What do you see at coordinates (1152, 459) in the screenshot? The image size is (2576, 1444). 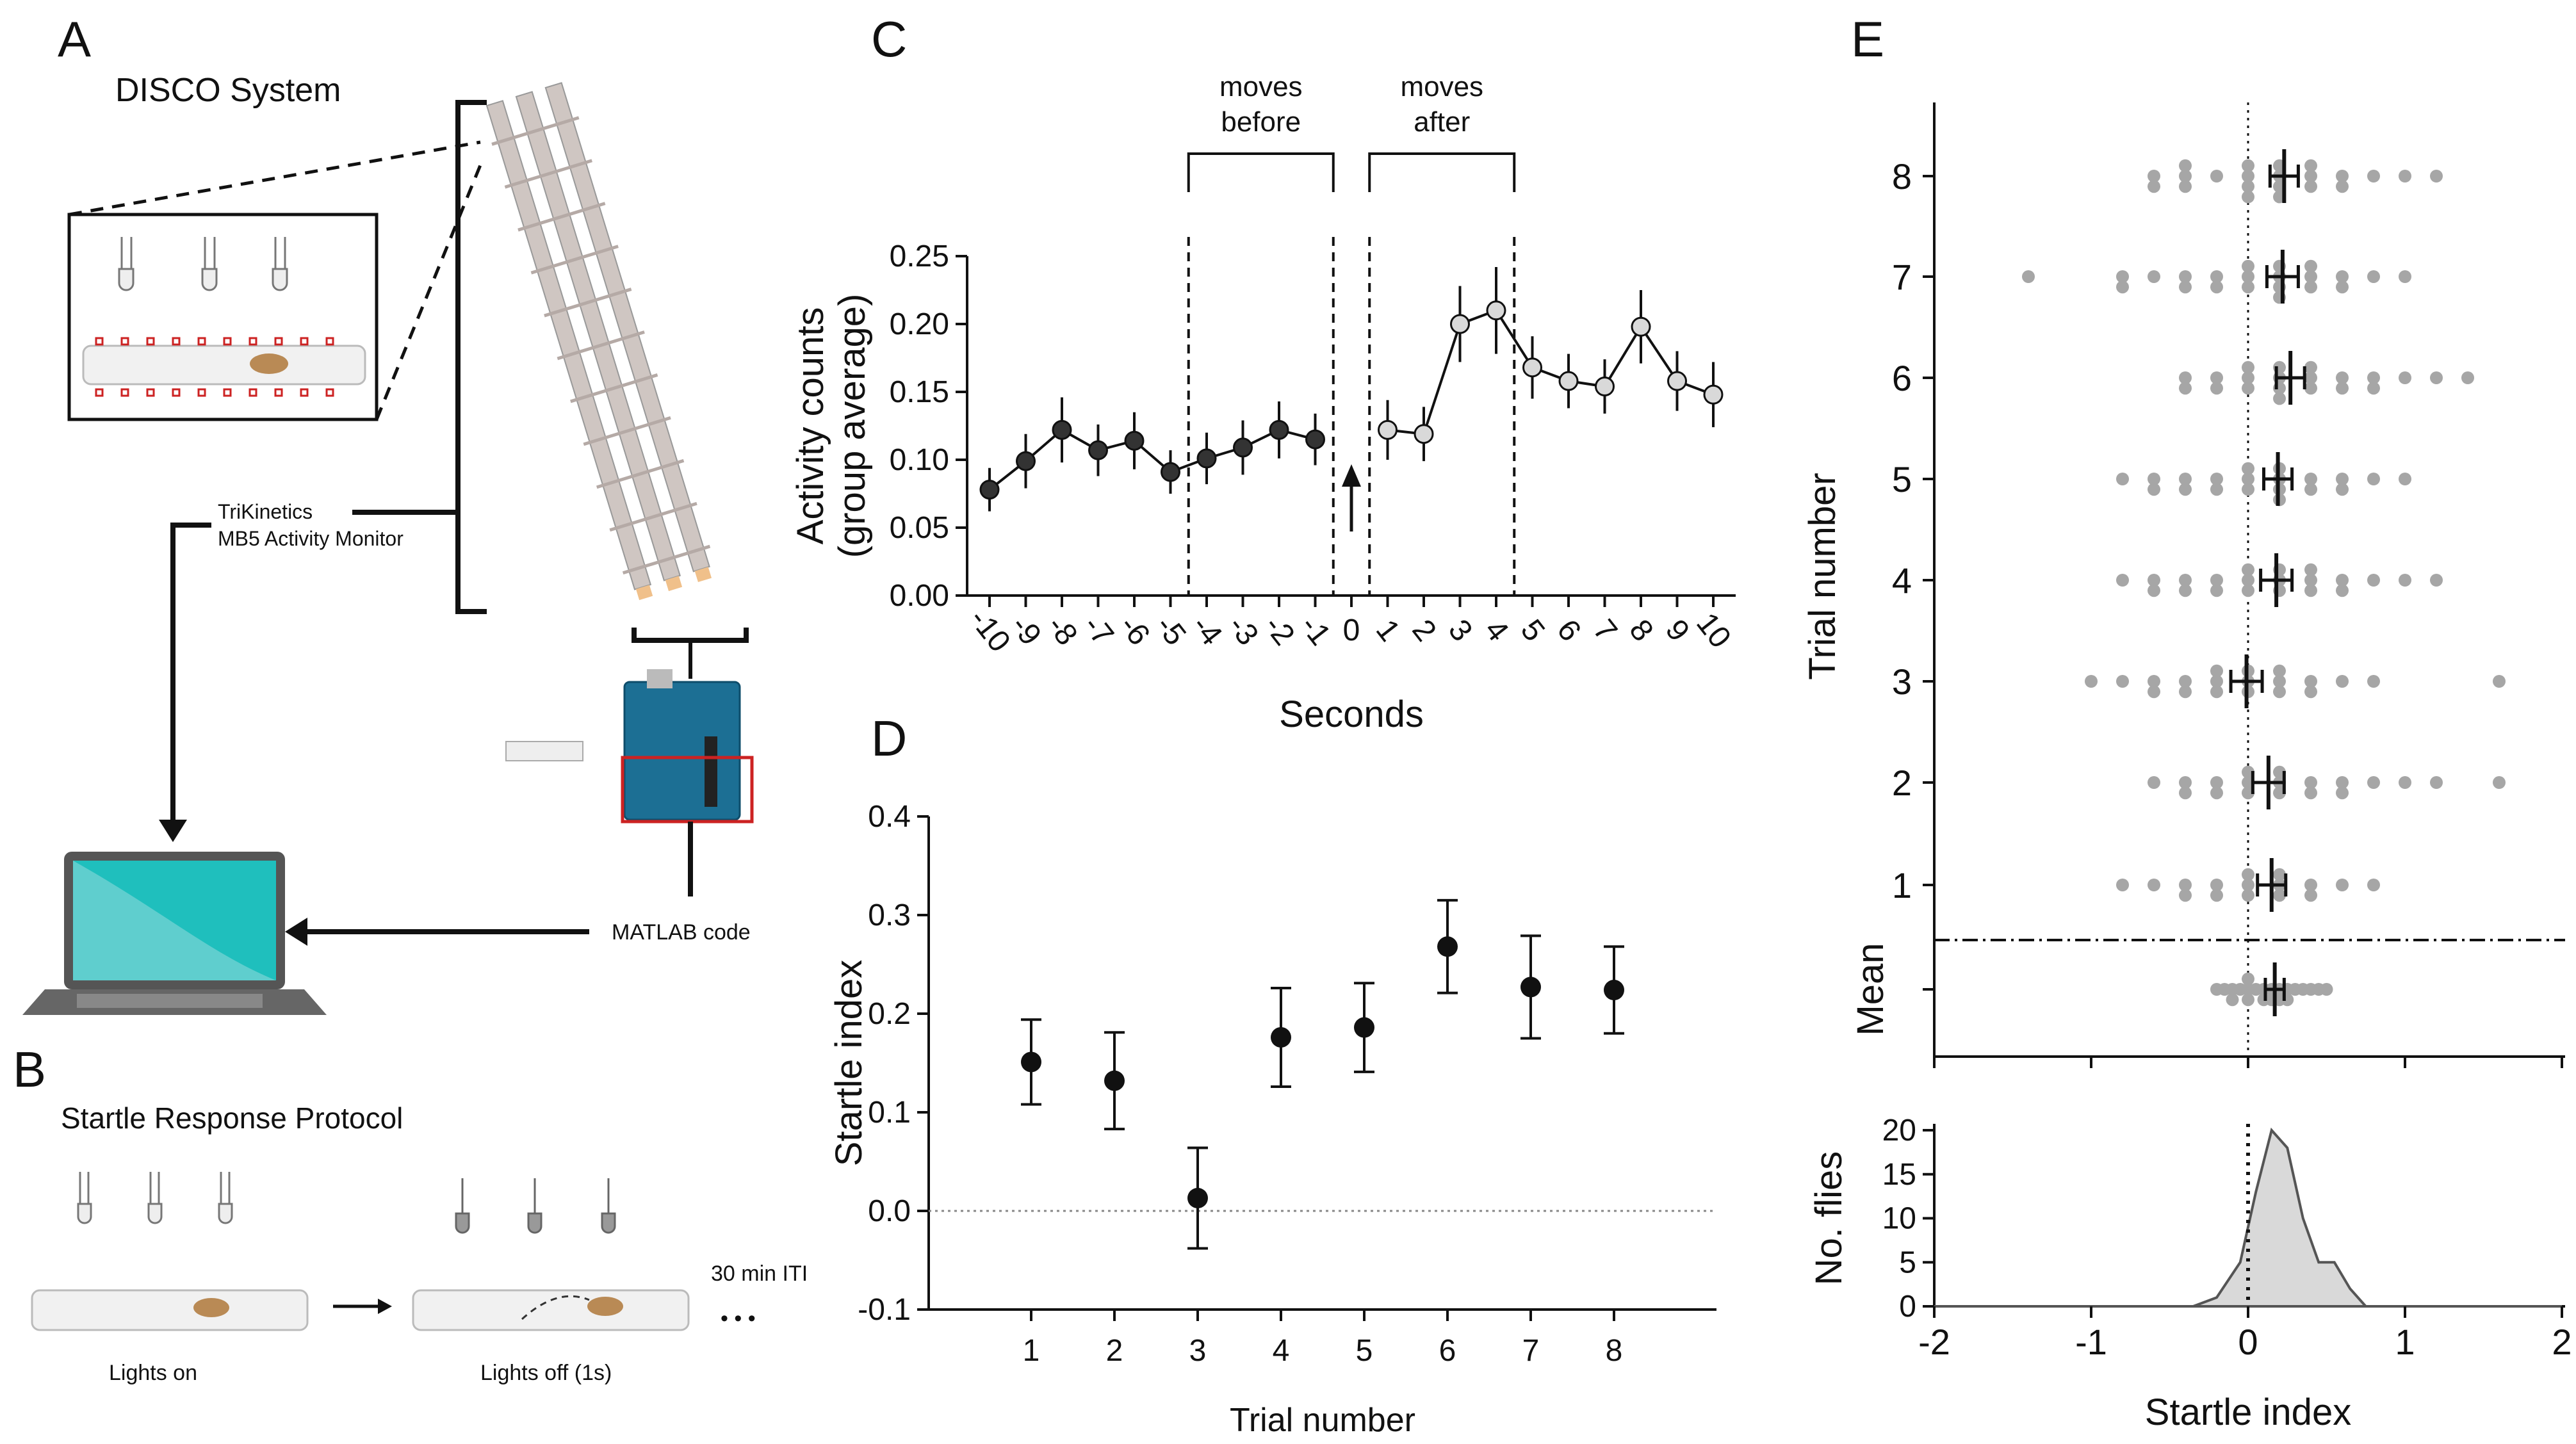 I see `series-line` at bounding box center [1152, 459].